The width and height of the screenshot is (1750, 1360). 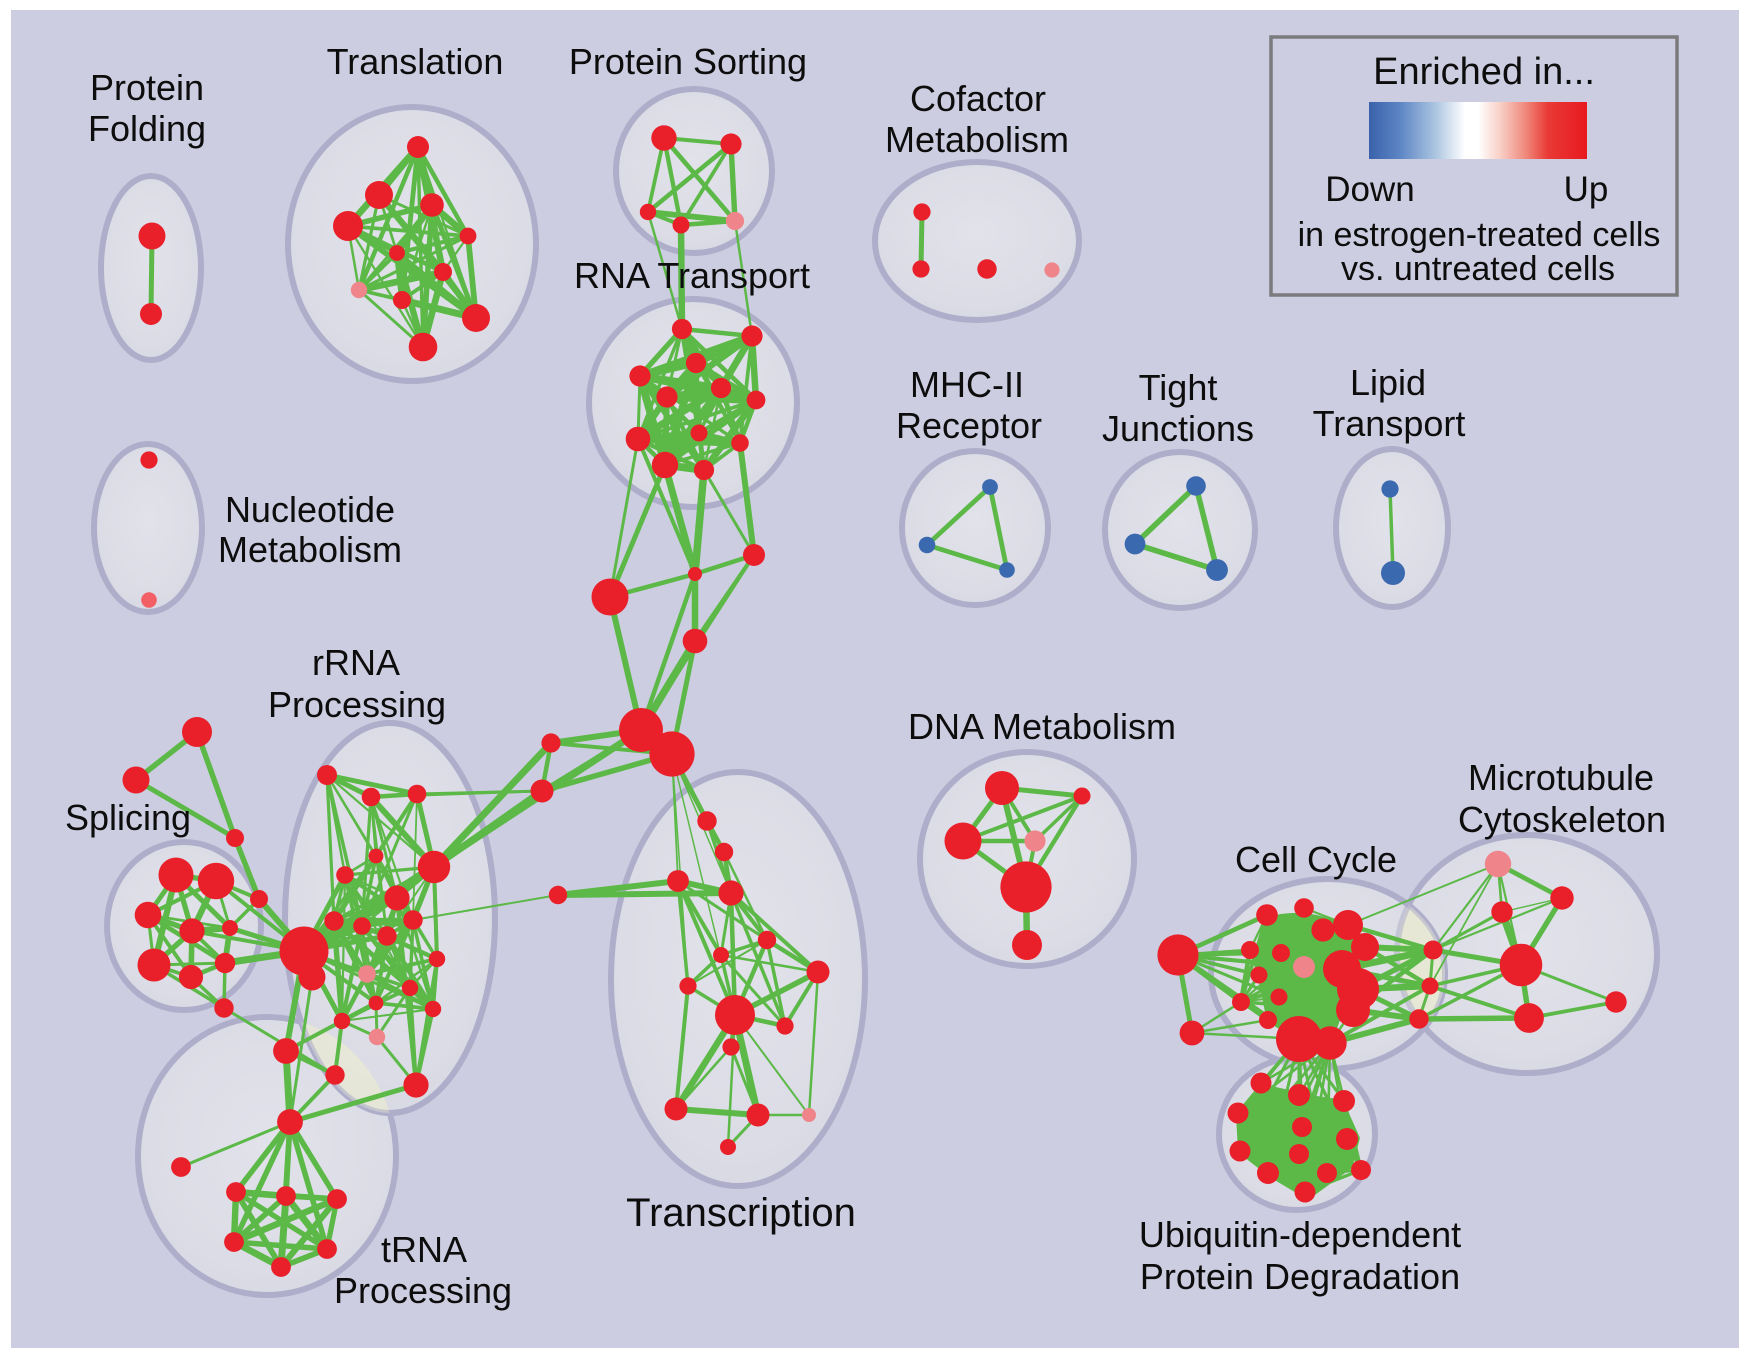 What do you see at coordinates (1042, 726) in the screenshot?
I see `svg-text: DNA Metabolism` at bounding box center [1042, 726].